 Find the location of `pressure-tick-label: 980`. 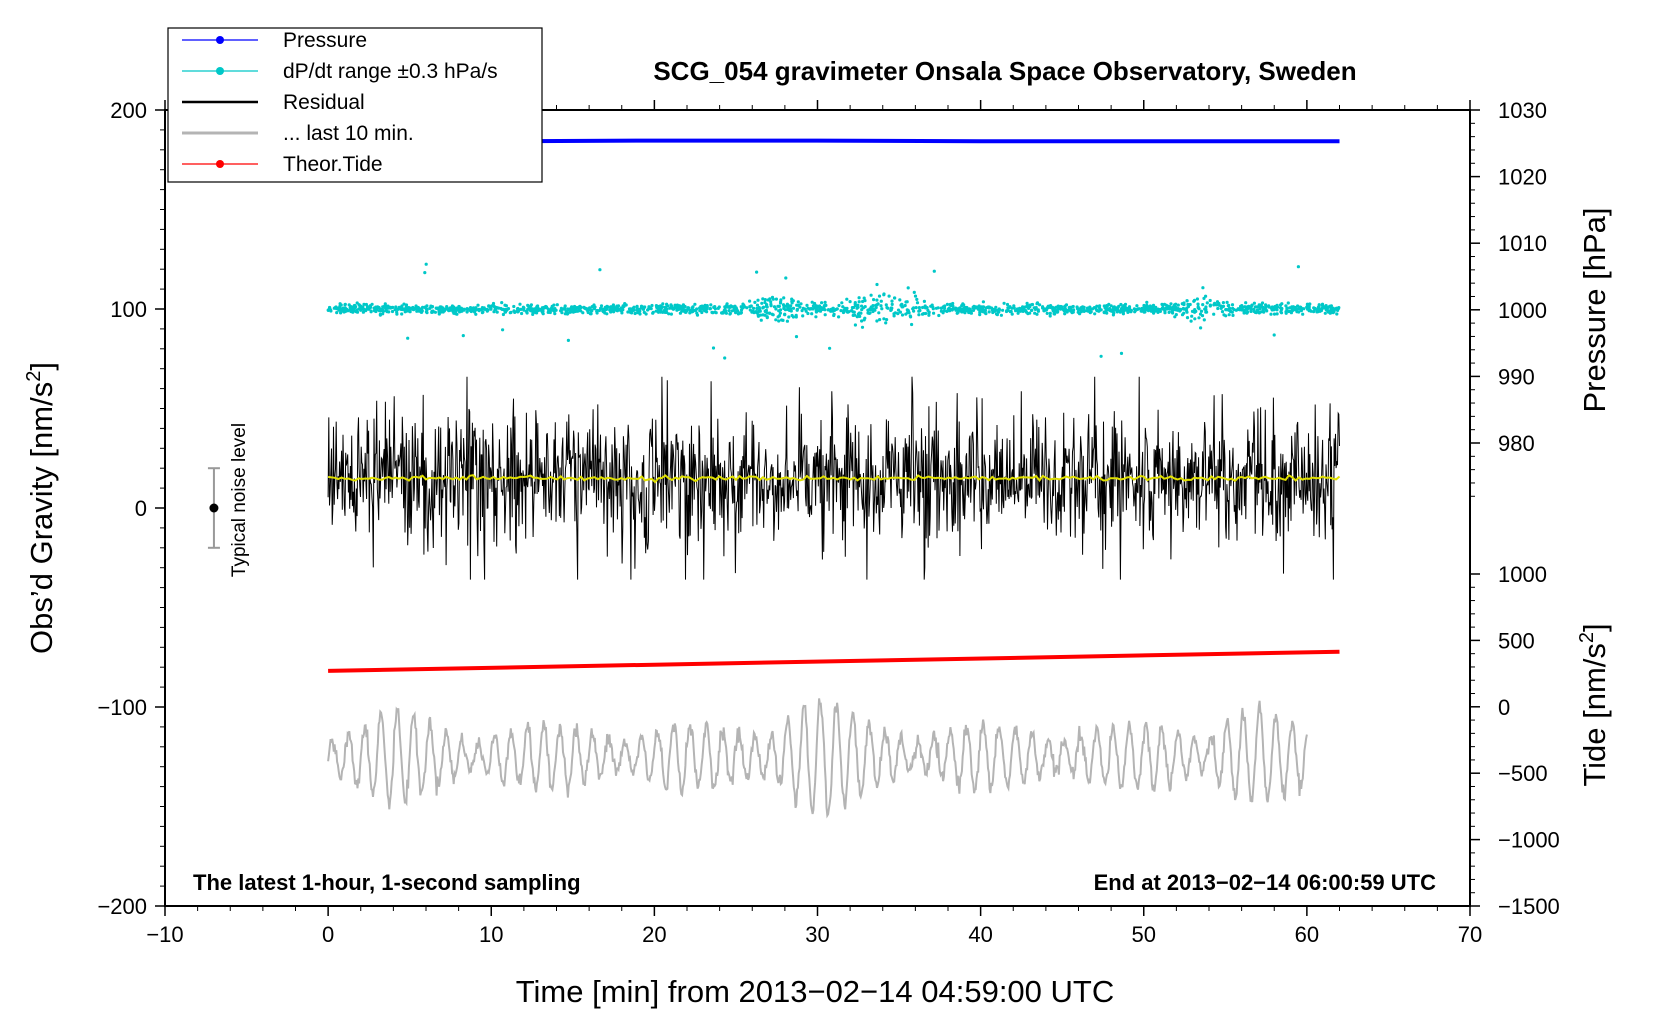

pressure-tick-label: 980 is located at coordinates (1516, 443).